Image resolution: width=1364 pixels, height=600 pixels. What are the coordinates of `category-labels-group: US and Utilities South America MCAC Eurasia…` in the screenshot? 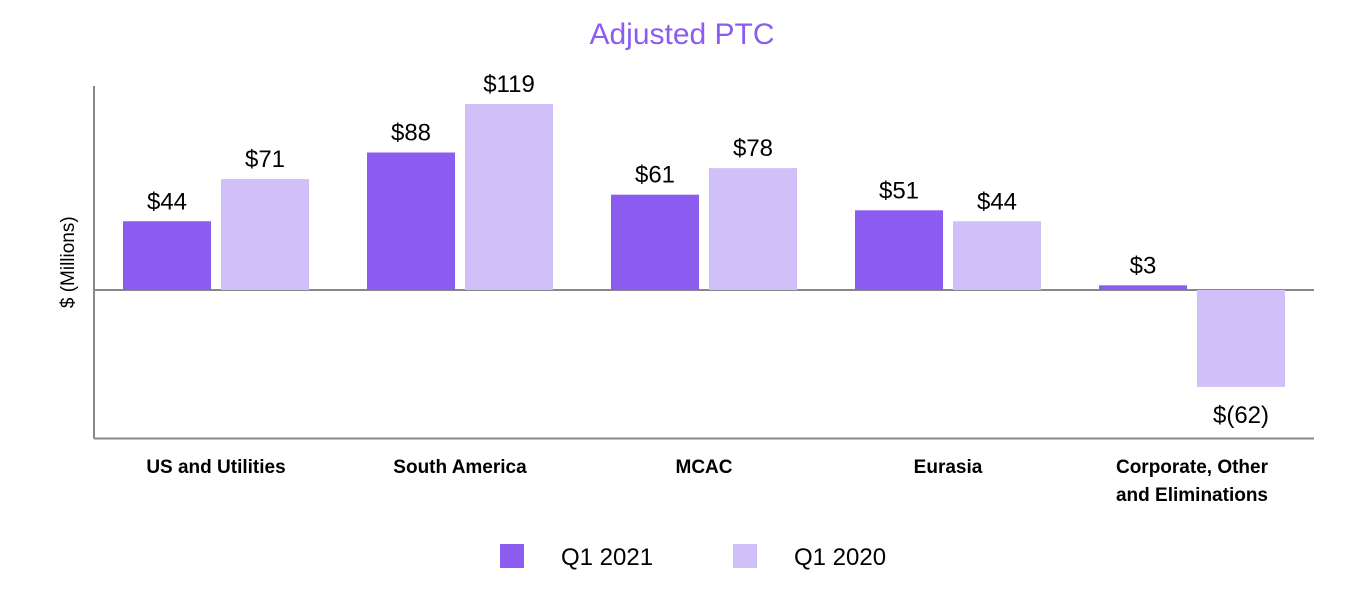 It's located at (707, 481).